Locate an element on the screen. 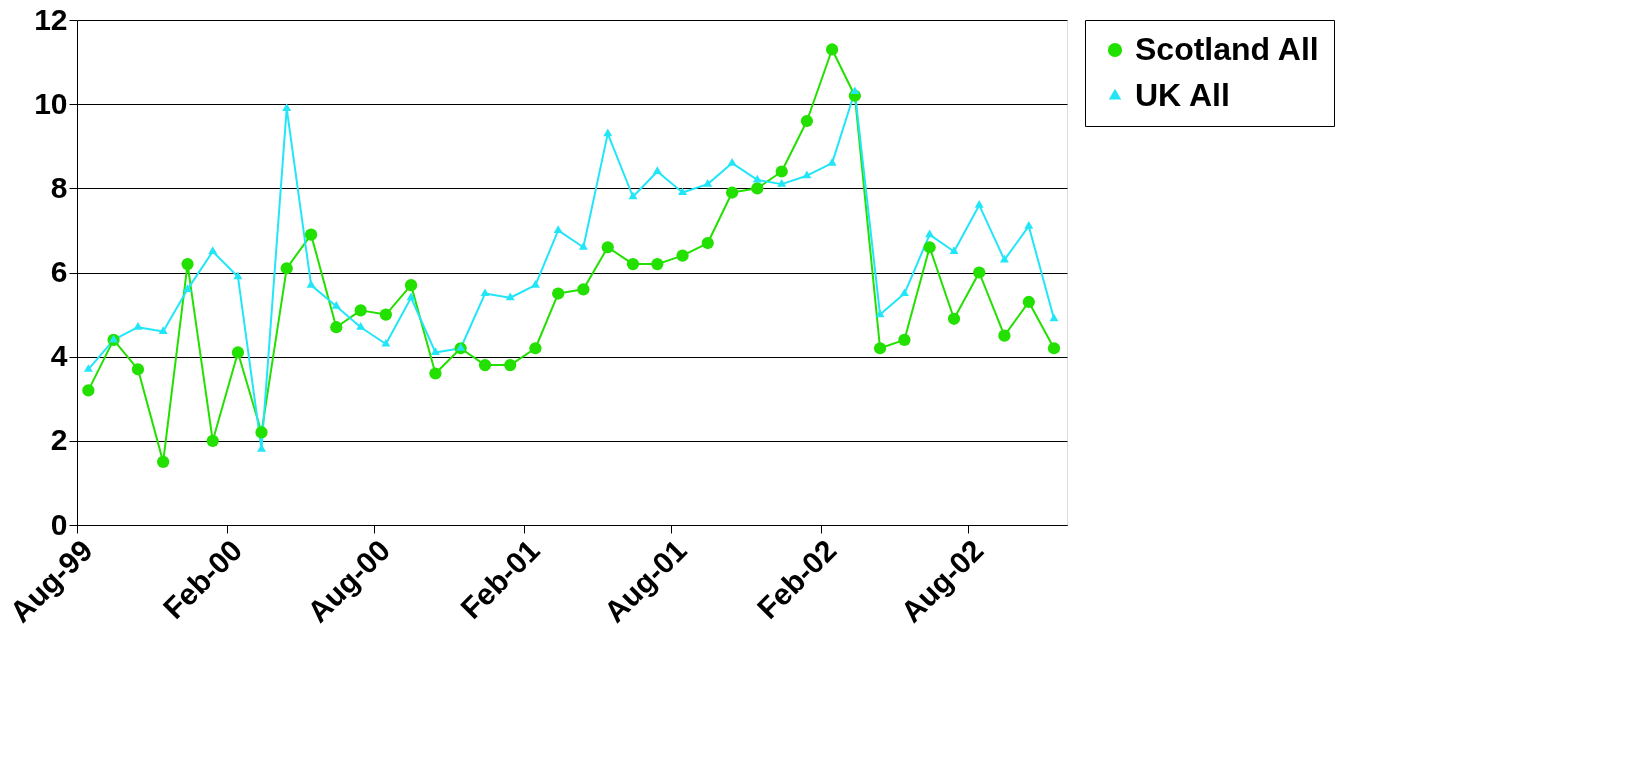  legend-label: Scotland All is located at coordinates (1227, 49).